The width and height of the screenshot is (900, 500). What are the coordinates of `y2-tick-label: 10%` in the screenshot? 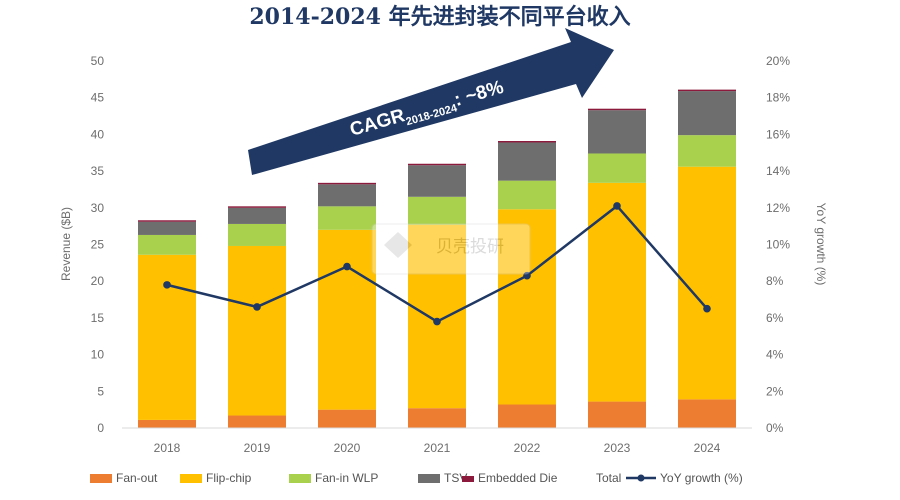 It's located at (778, 245).